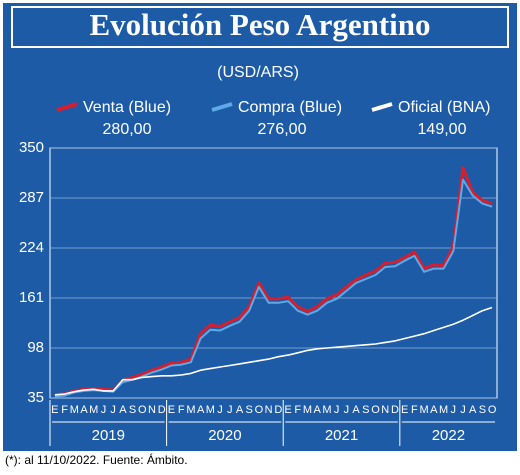  Describe the element at coordinates (224, 435) in the screenshot. I see `year-label: 2020` at that location.